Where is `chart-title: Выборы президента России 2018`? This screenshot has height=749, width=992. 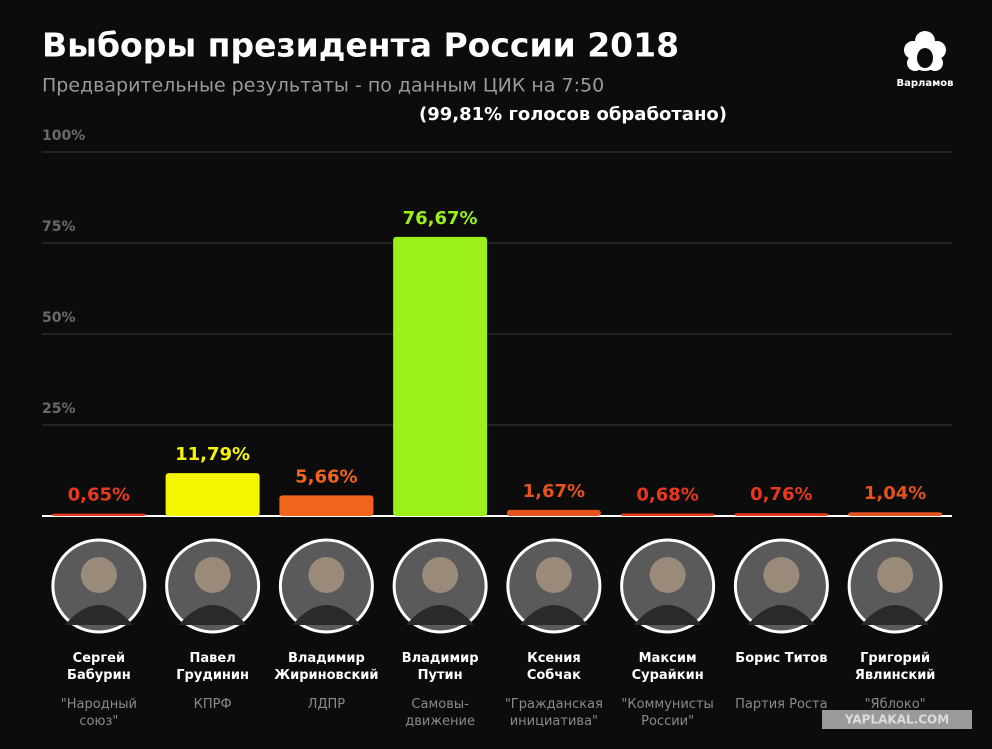
chart-title: Выборы президента России 2018 is located at coordinates (360, 45).